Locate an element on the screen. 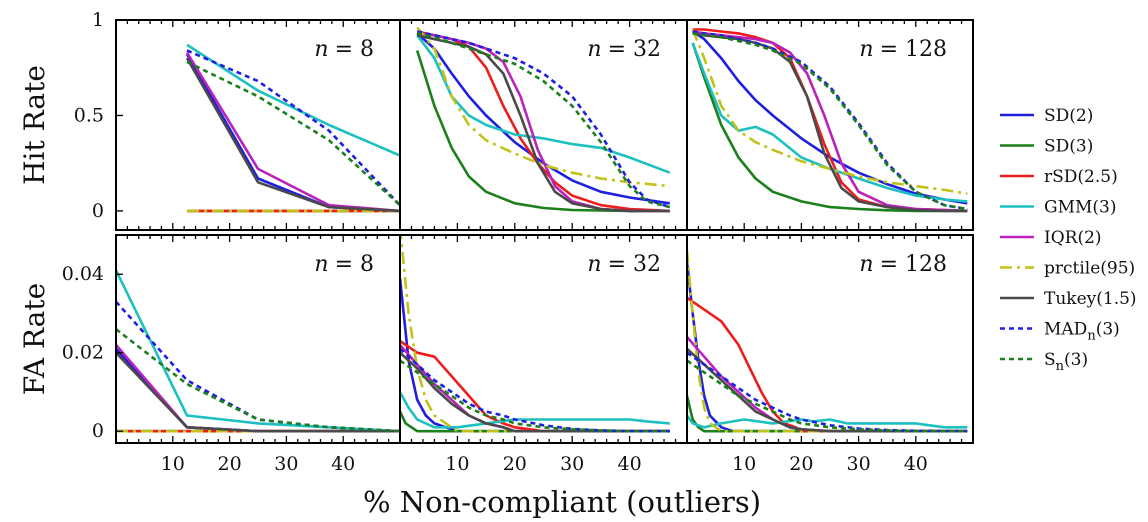  legend-item-sd-3: SD(3) is located at coordinates (1046, 147).